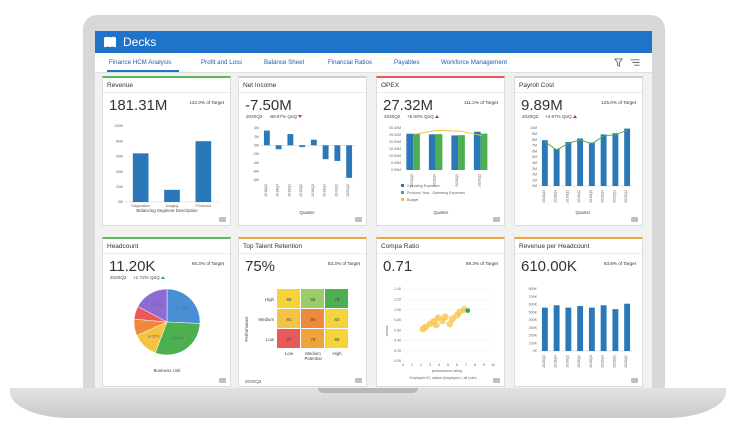 This screenshot has height=425, width=736. What do you see at coordinates (430, 365) in the screenshot?
I see `x-tick-label: 3` at bounding box center [430, 365].